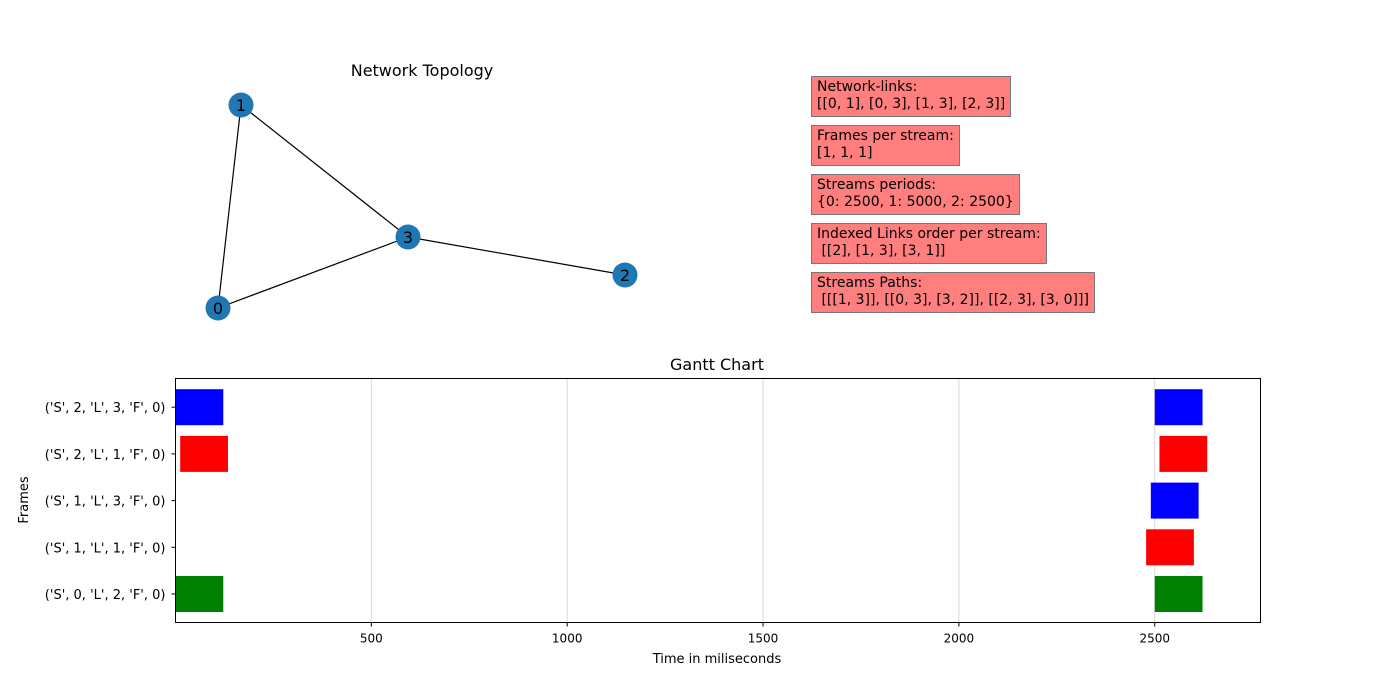  Describe the element at coordinates (371, 639) in the screenshot. I see `gantt-x-tick-label: 500` at that location.